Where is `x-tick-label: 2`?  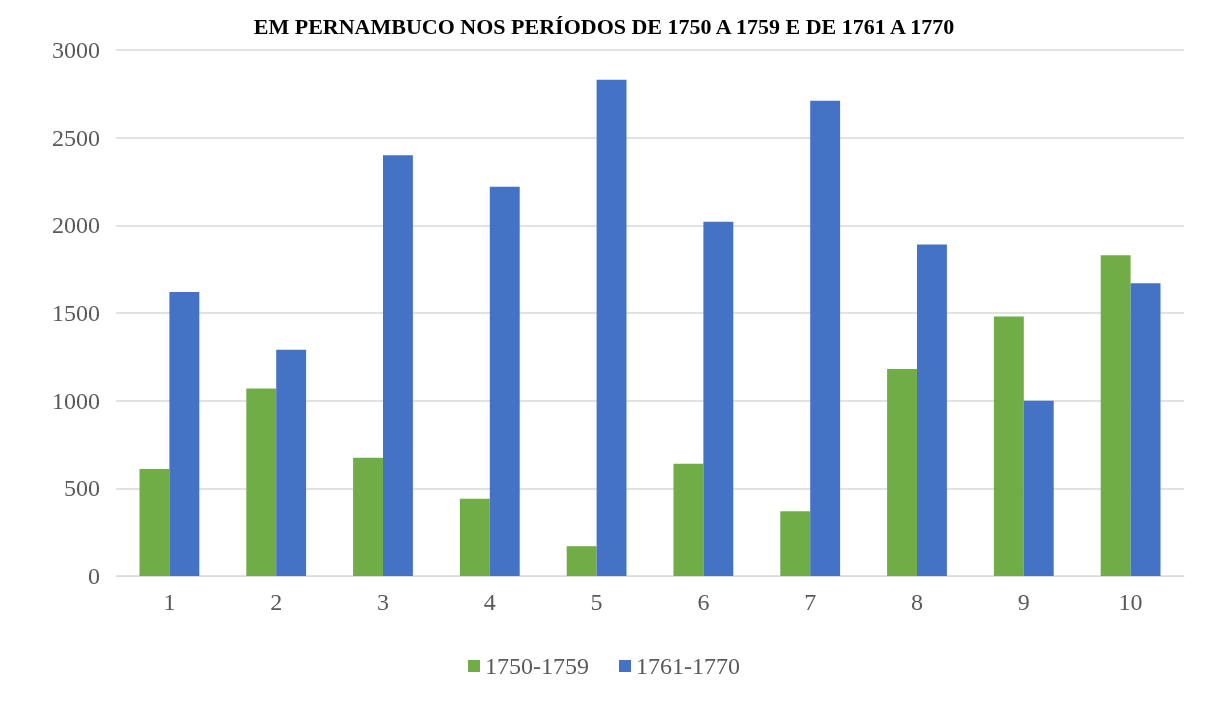
x-tick-label: 2 is located at coordinates (276, 602).